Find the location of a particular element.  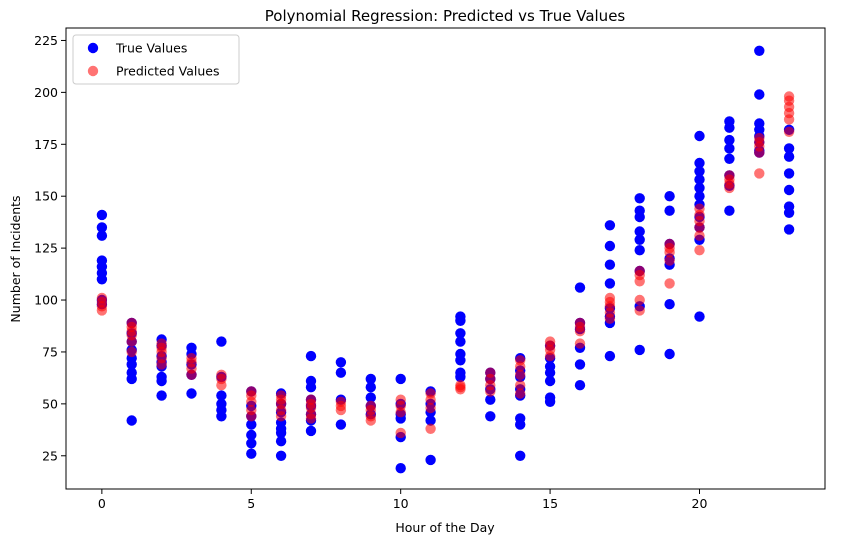

y-tick-label: 200 is located at coordinates (46, 92).